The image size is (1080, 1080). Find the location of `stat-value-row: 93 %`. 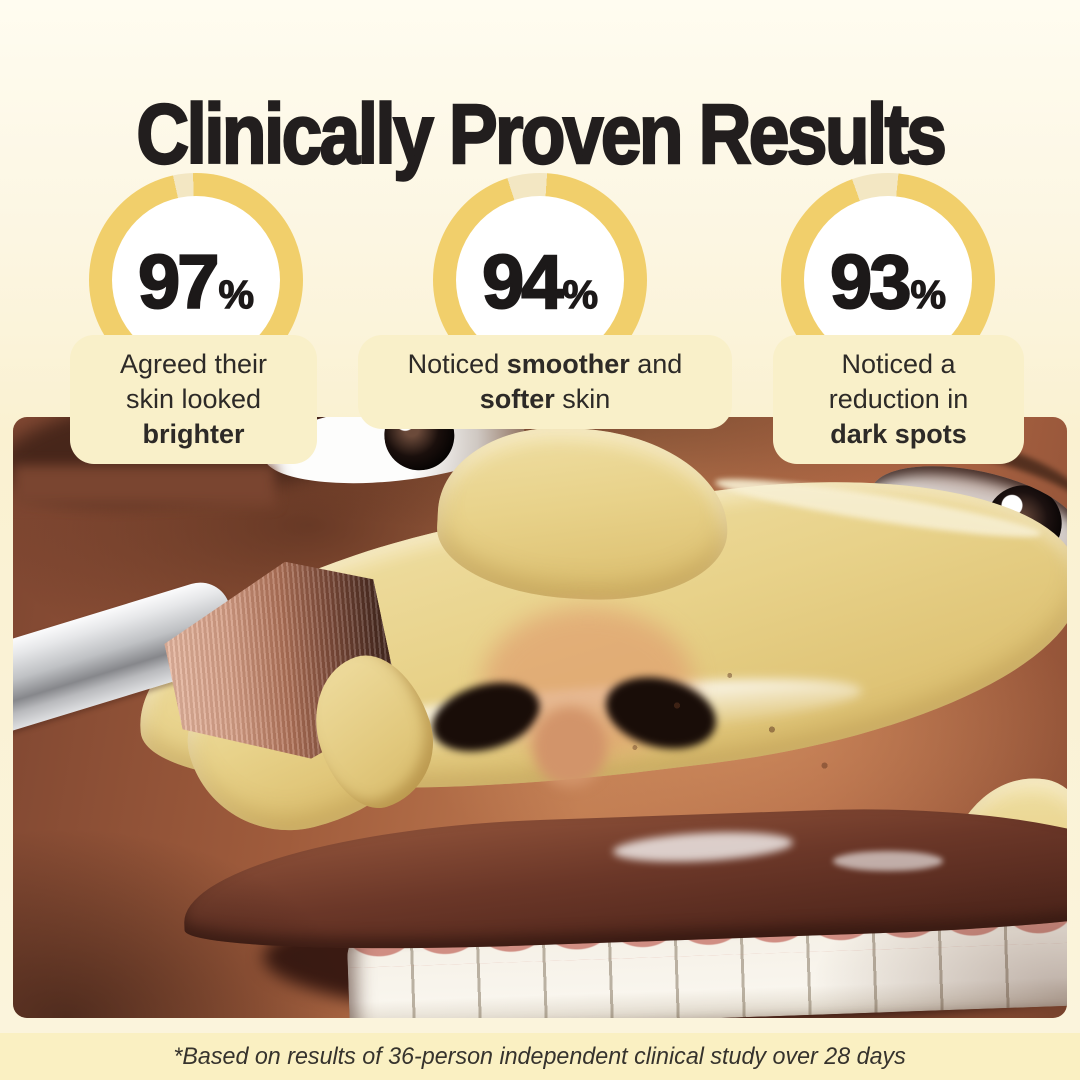

stat-value-row: 93 % is located at coordinates (888, 282).